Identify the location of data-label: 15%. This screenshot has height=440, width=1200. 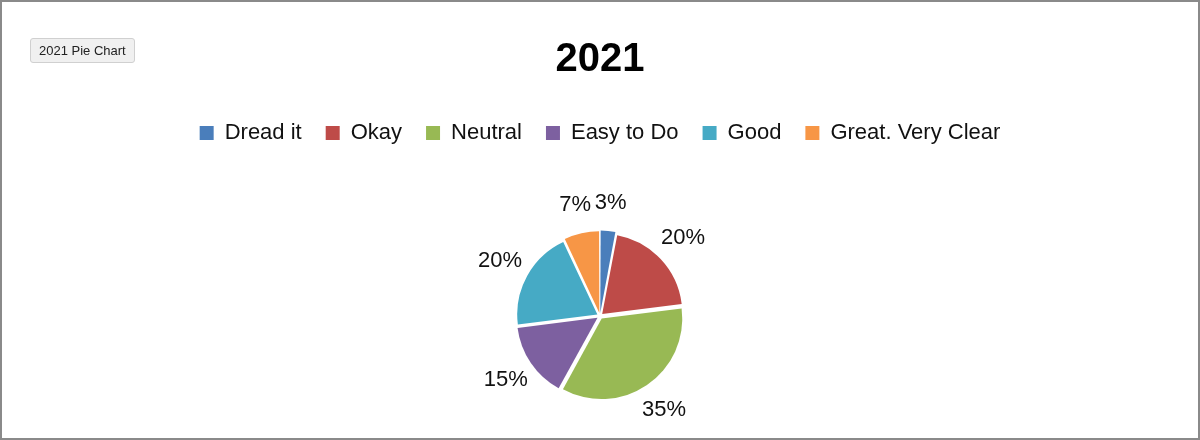
(505, 379).